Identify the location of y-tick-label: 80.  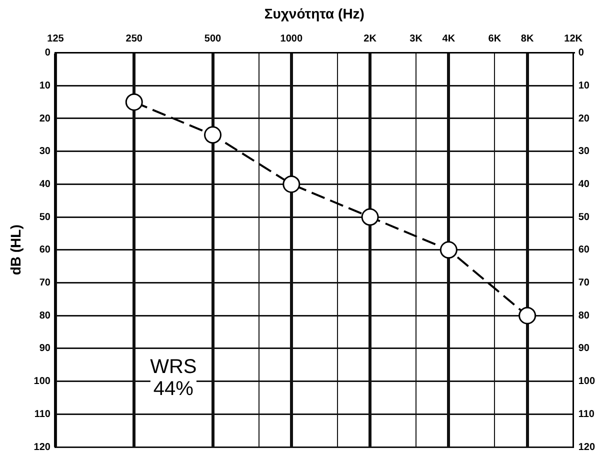
(45, 316).